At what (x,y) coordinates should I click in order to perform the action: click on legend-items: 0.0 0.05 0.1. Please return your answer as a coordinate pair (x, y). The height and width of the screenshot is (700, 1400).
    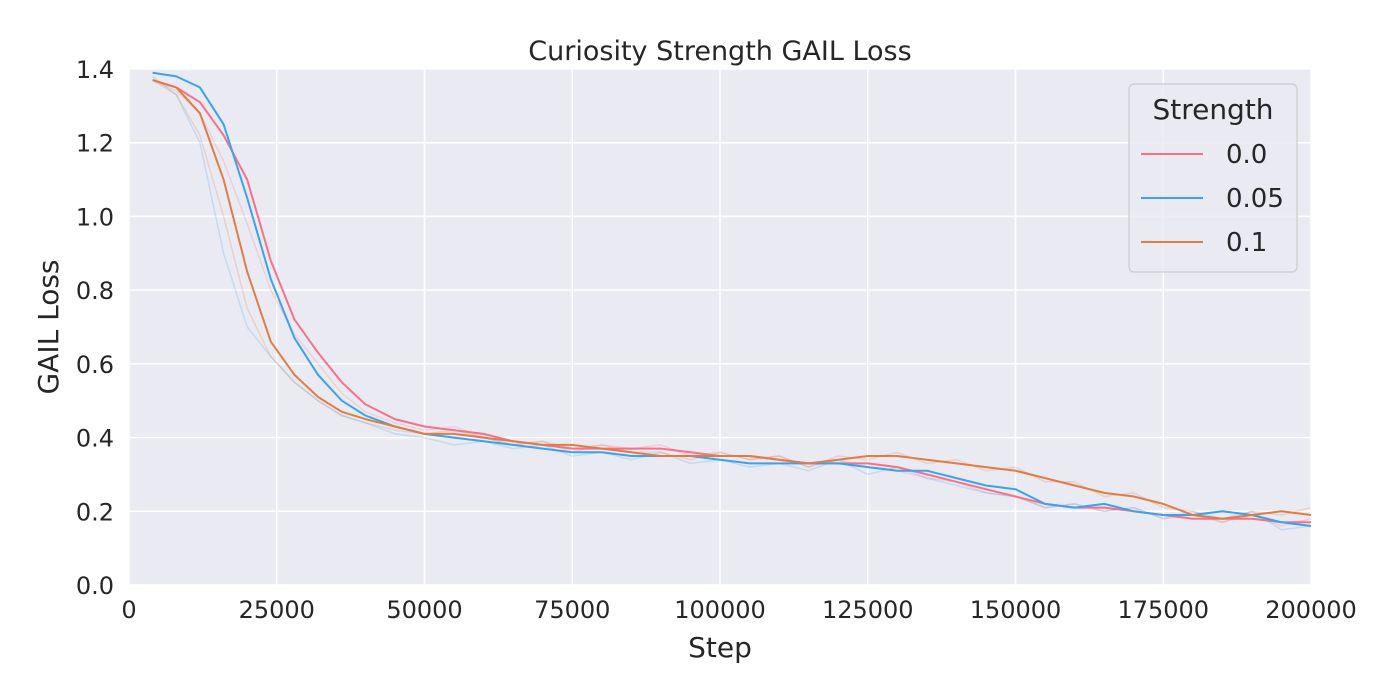
    Looking at the image, I should click on (1212, 199).